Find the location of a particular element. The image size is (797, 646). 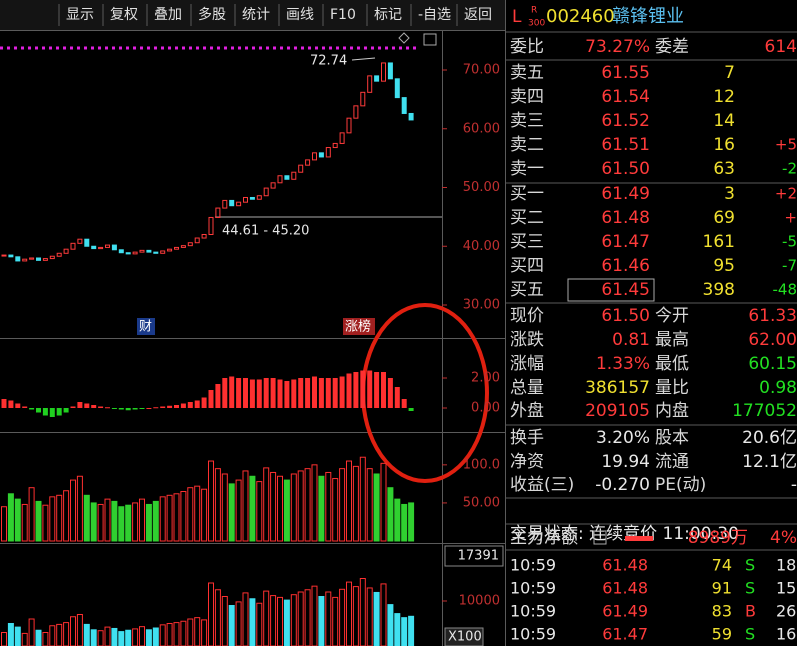

trade-time: 10:59 is located at coordinates (533, 634).